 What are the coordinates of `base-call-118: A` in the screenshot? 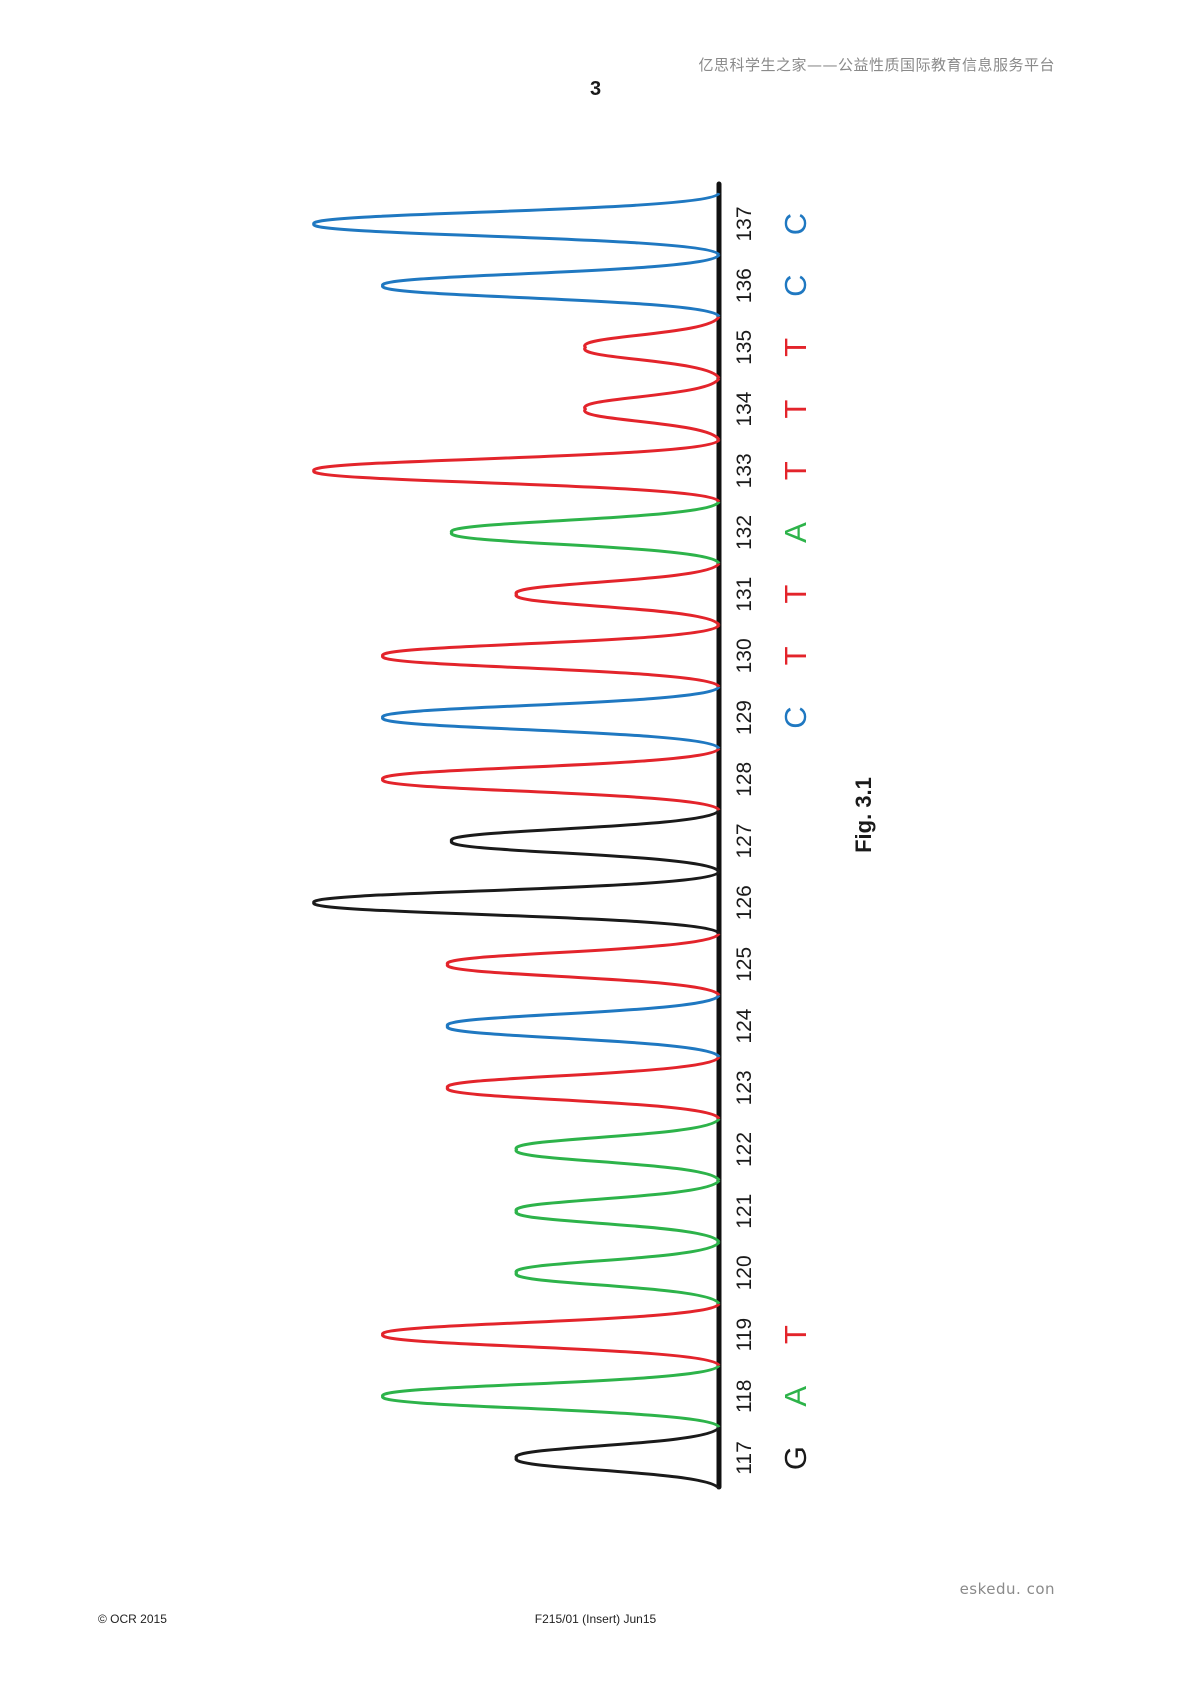 It's located at (795, 1396).